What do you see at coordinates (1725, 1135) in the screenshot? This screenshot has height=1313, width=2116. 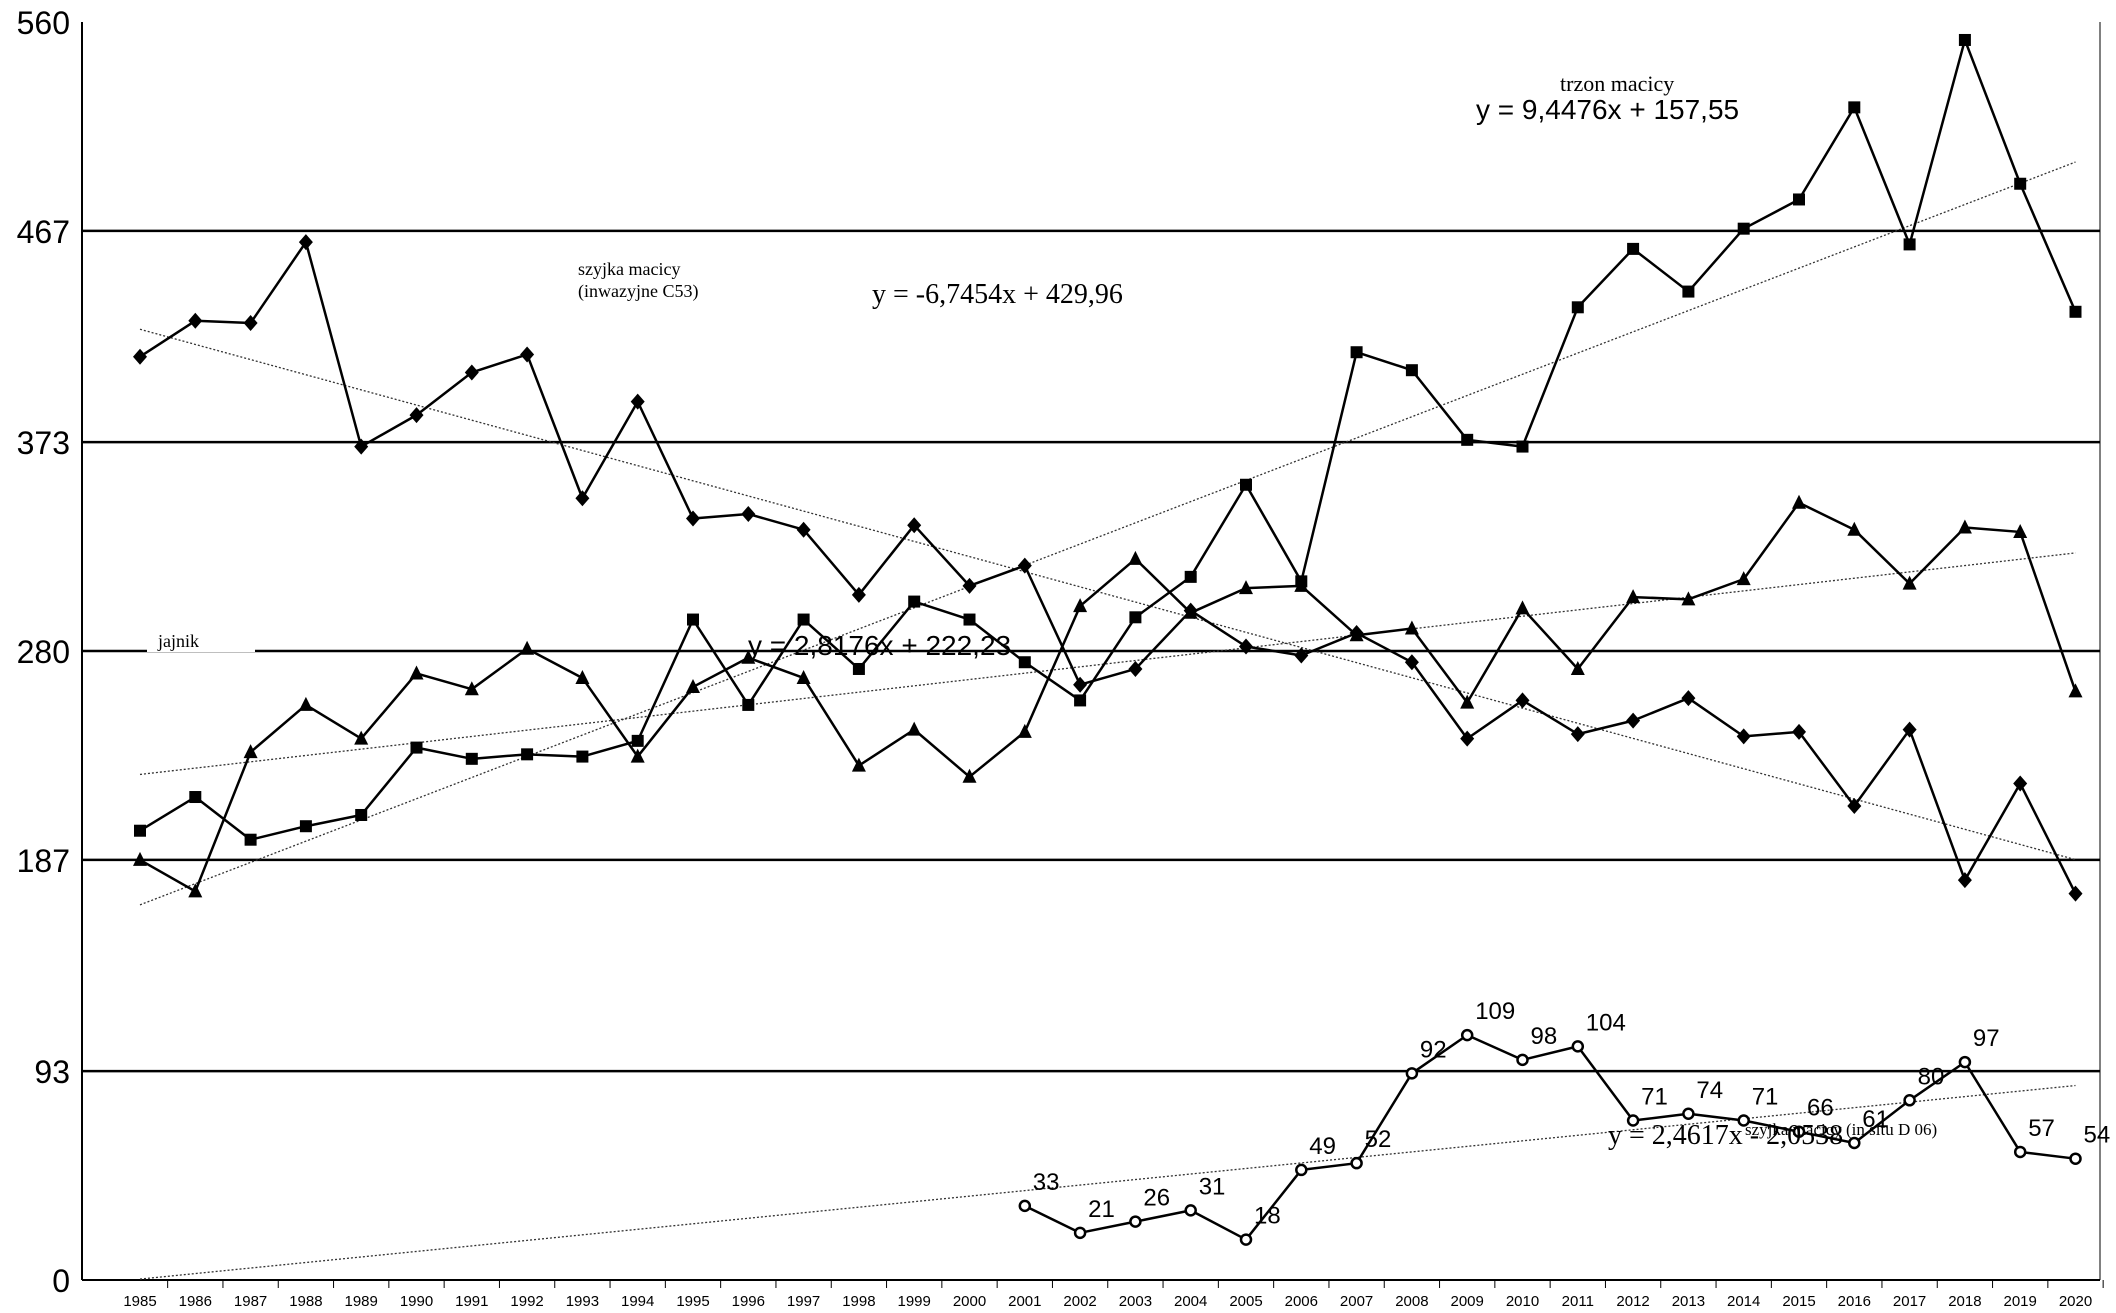 I see `insitu-trend-equation: y = 2,4617x - 2,0538` at bounding box center [1725, 1135].